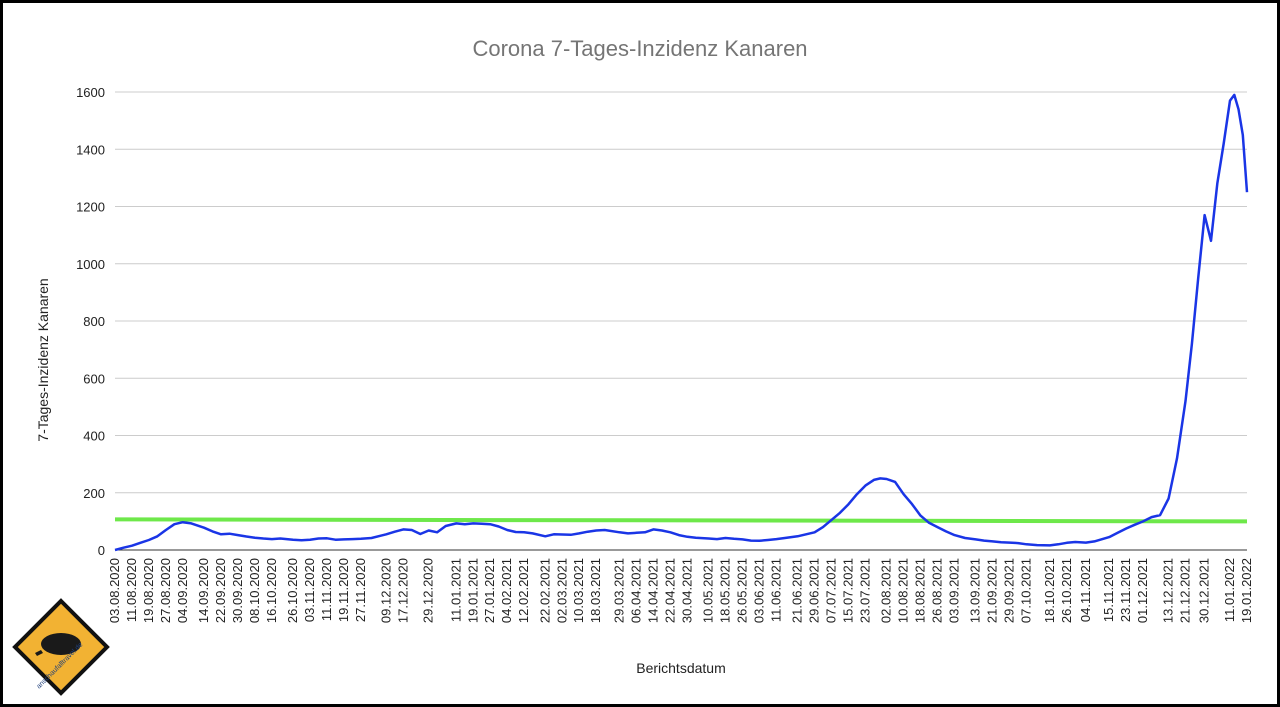 This screenshot has width=1280, height=707. I want to click on x-tick-label: 09.12.2020, so click(385, 590).